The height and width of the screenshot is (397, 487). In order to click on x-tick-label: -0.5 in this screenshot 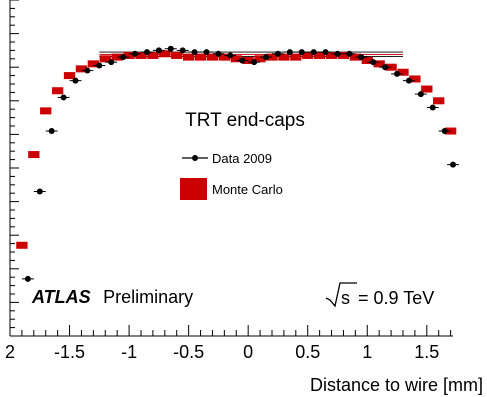, I will do `click(188, 352)`.